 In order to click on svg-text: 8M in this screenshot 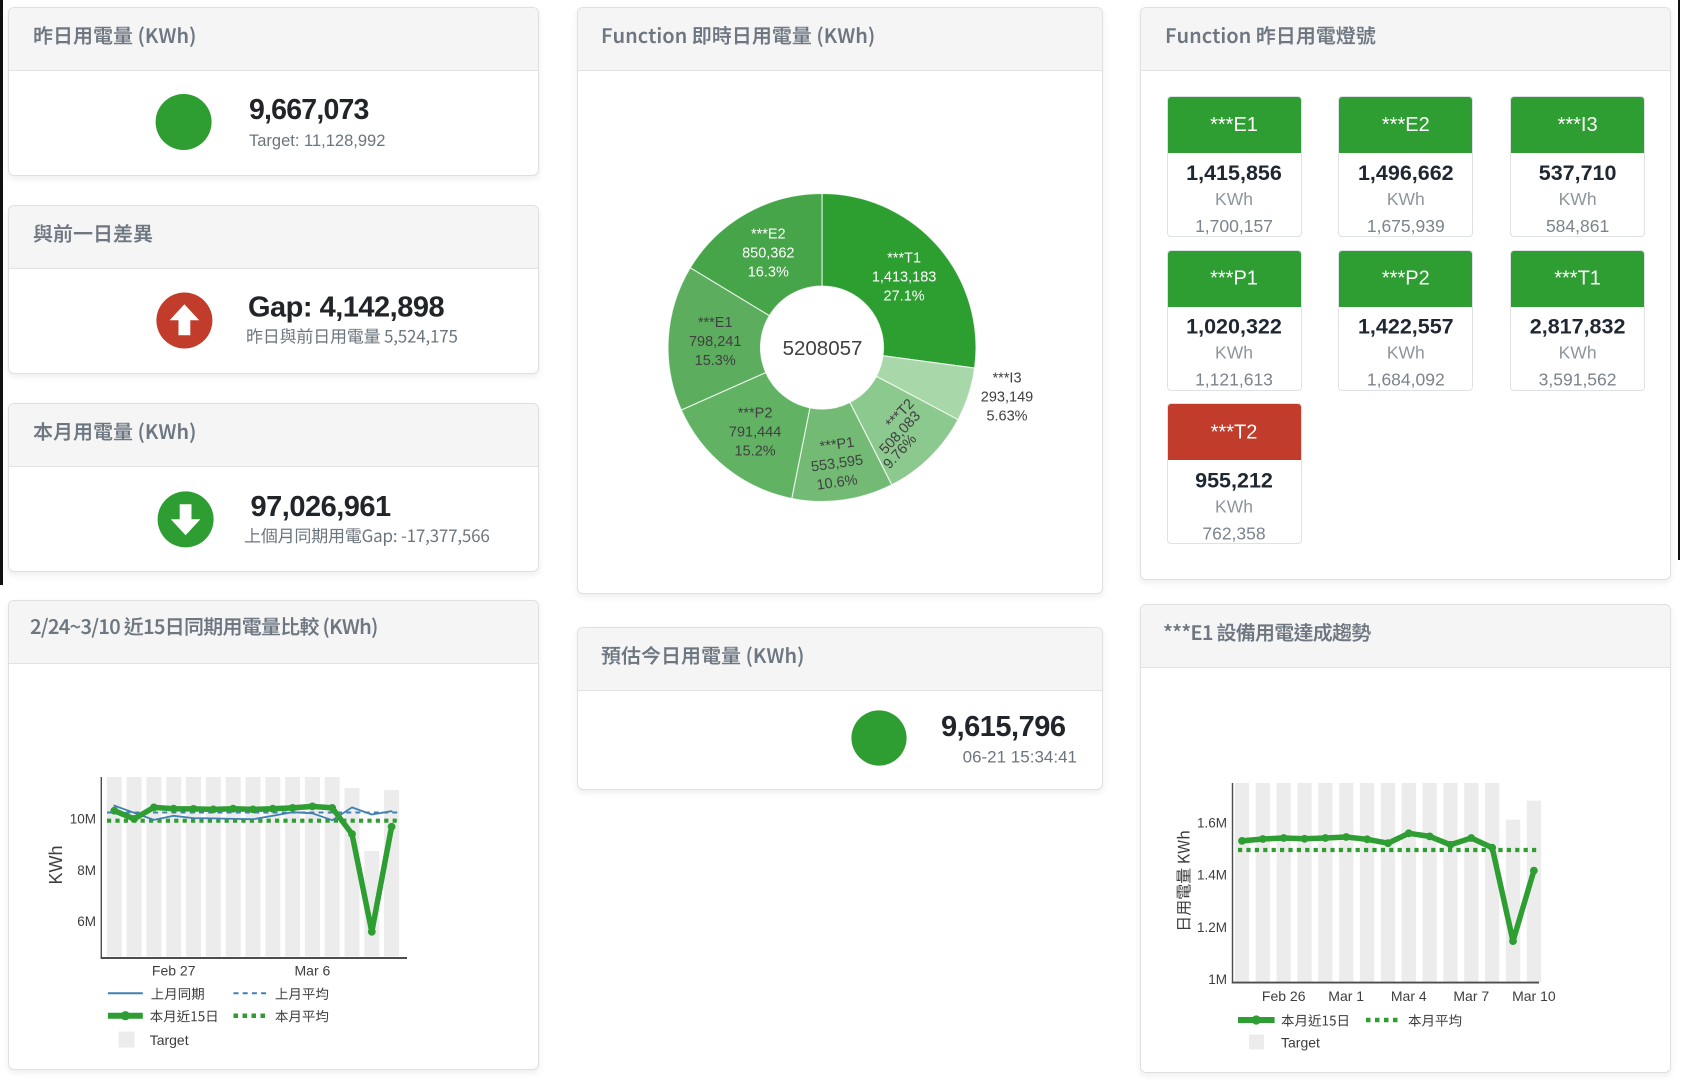, I will do `click(86, 870)`.